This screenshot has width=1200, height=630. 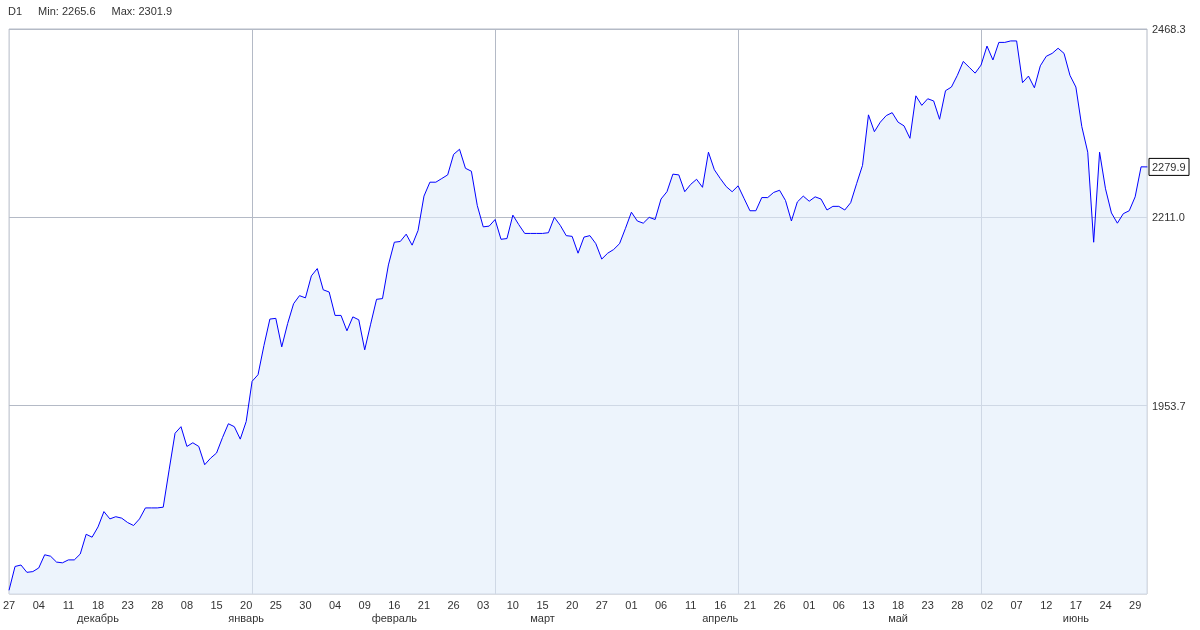 I want to click on x-tick-label: 25, so click(x=275, y=604).